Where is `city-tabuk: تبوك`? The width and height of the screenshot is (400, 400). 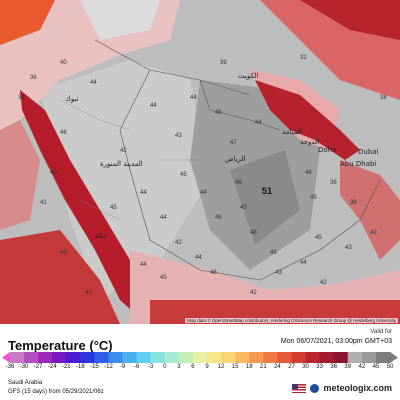 city-tabuk: تبوك is located at coordinates (72, 99).